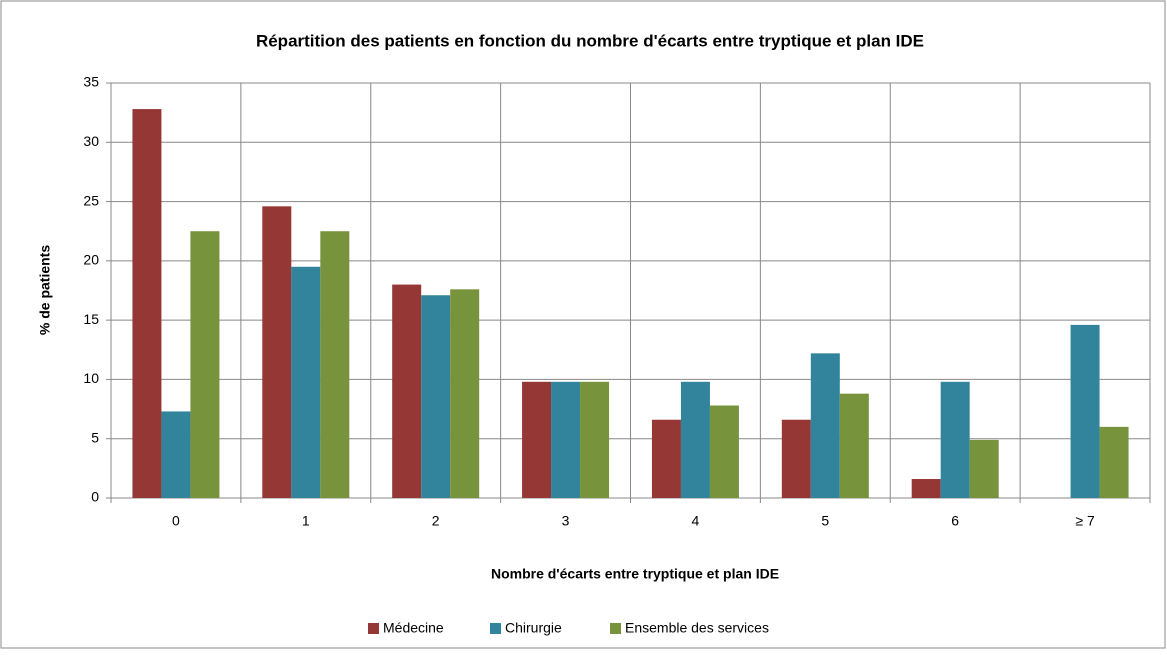  I want to click on legend-label: Médecine, so click(413, 628).